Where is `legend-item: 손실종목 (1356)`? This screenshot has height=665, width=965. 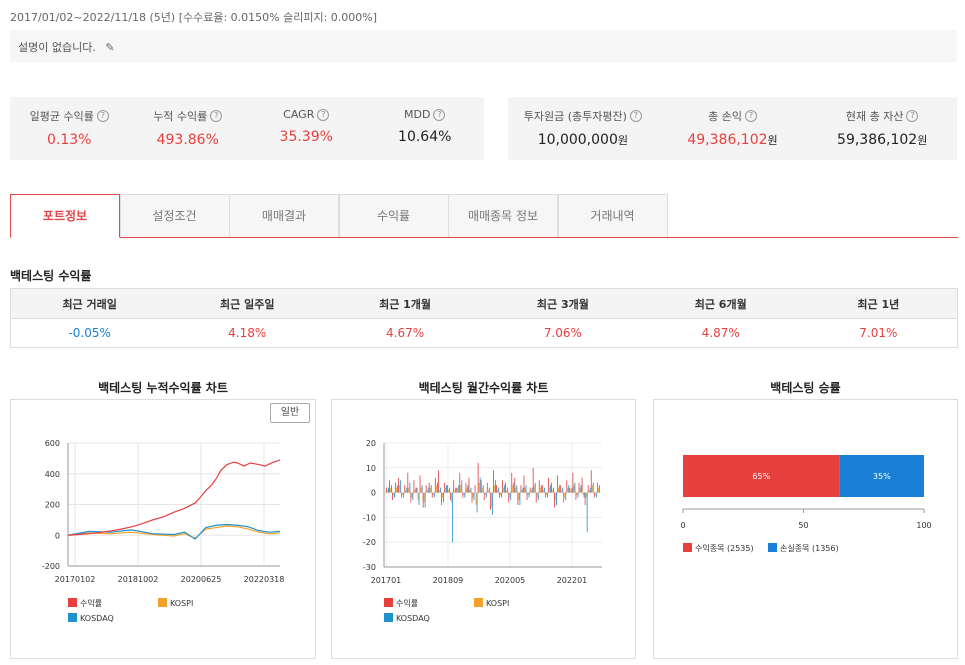 legend-item: 손실종목 (1356) is located at coordinates (803, 548).